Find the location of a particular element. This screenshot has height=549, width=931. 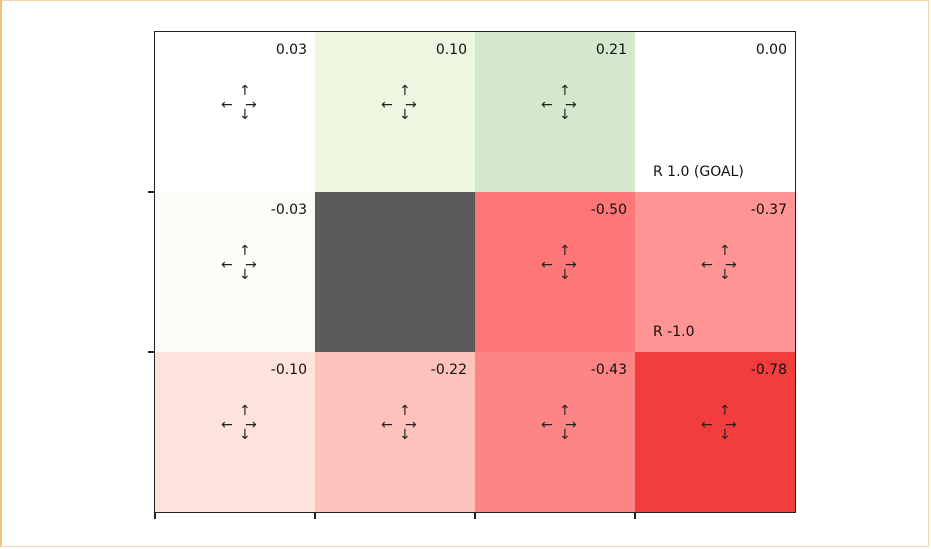

state-value: -0.50 is located at coordinates (608, 210).